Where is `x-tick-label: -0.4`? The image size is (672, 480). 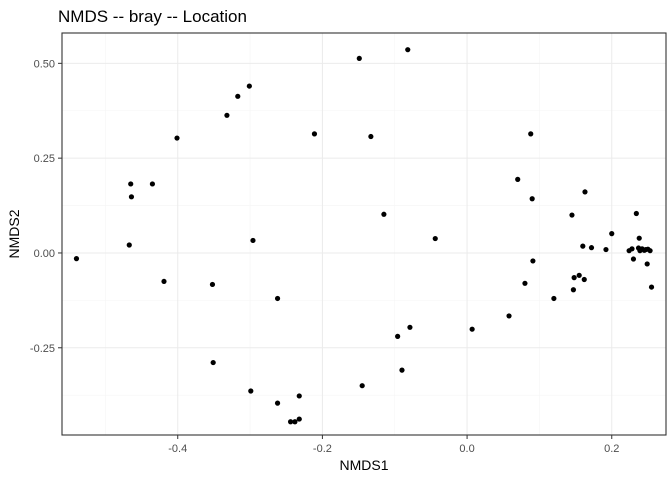
x-tick-label: -0.4 is located at coordinates (177, 449).